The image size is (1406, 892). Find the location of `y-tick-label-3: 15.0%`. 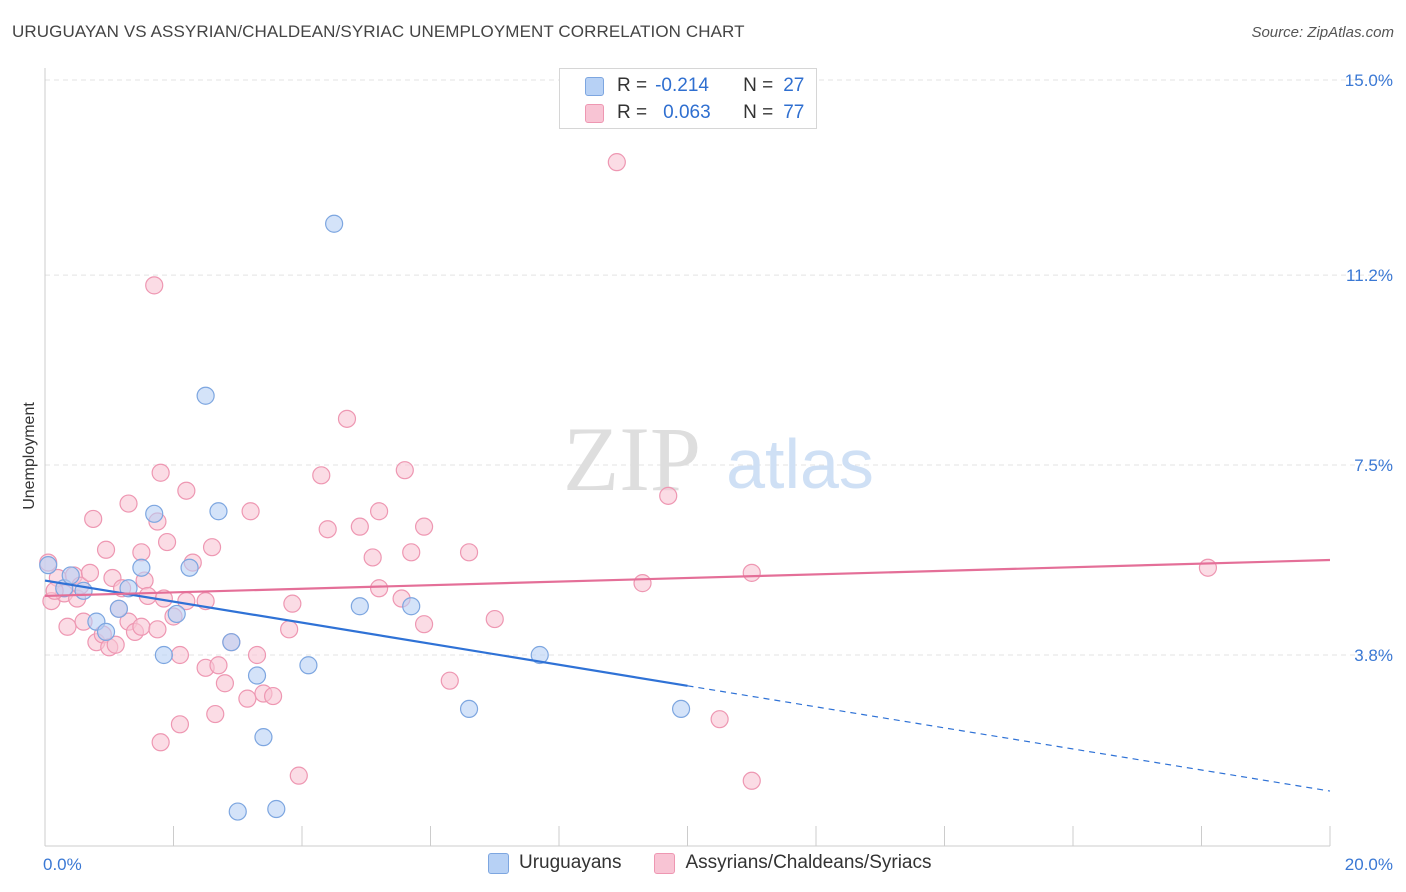

y-tick-label-3: 15.0% is located at coordinates (1369, 80).